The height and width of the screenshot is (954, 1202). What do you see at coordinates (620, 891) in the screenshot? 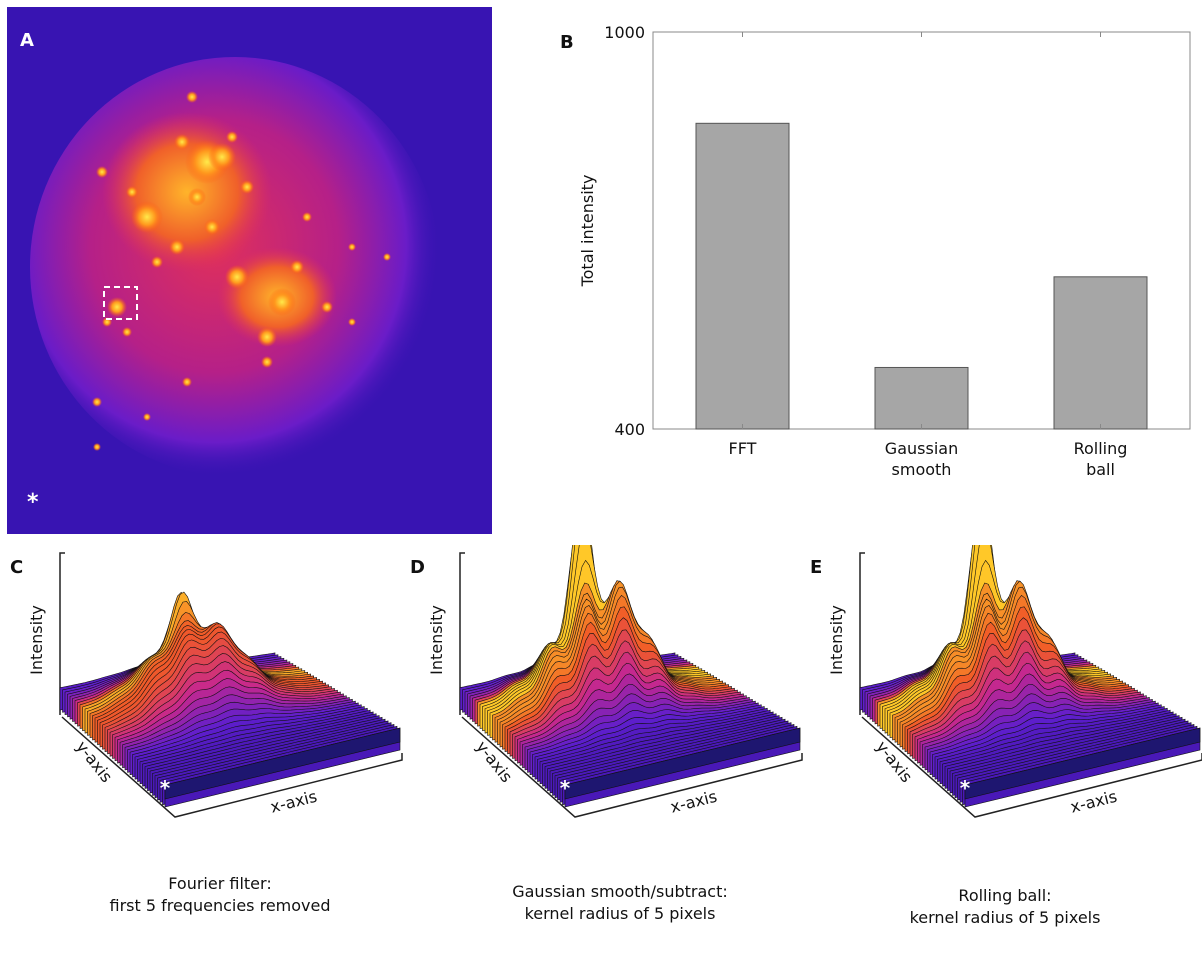
I see `caption-d-line1: Gaussian smooth/subtract:` at bounding box center [620, 891].